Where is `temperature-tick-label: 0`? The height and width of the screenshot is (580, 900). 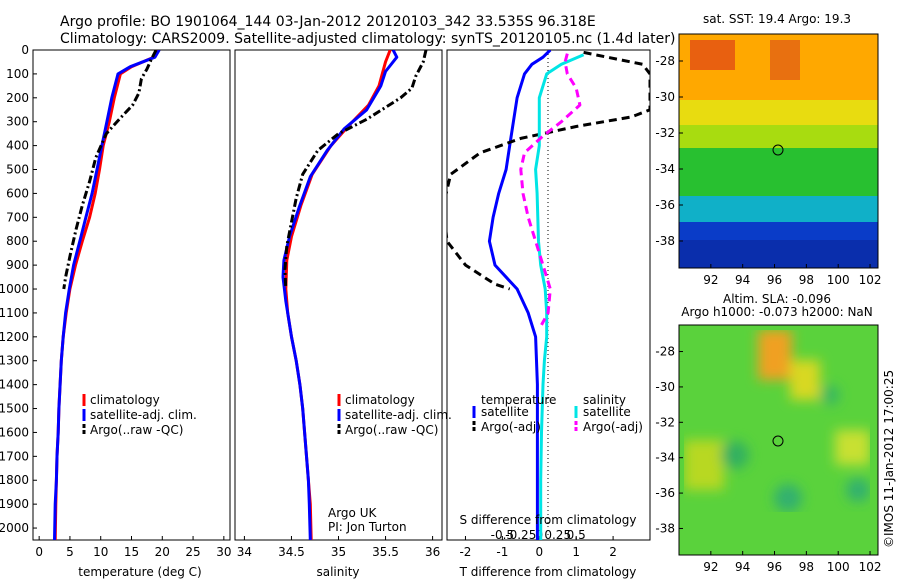 temperature-tick-label: 0 is located at coordinates (39, 552).